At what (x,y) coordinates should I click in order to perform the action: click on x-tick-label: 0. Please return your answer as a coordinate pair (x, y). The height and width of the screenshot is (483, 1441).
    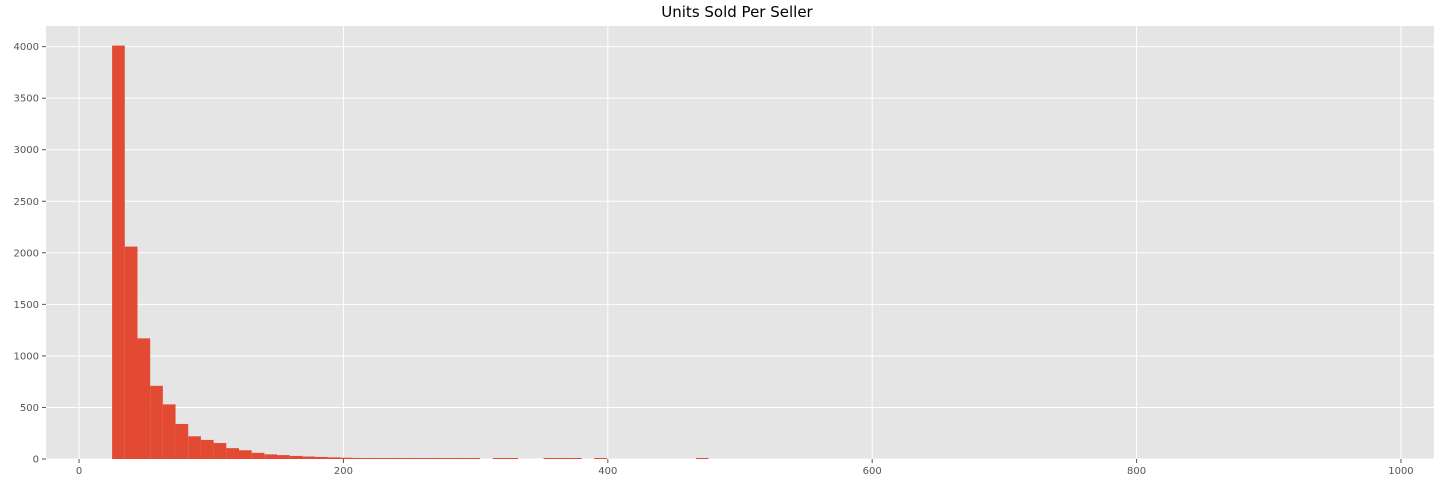
    Looking at the image, I should click on (79, 471).